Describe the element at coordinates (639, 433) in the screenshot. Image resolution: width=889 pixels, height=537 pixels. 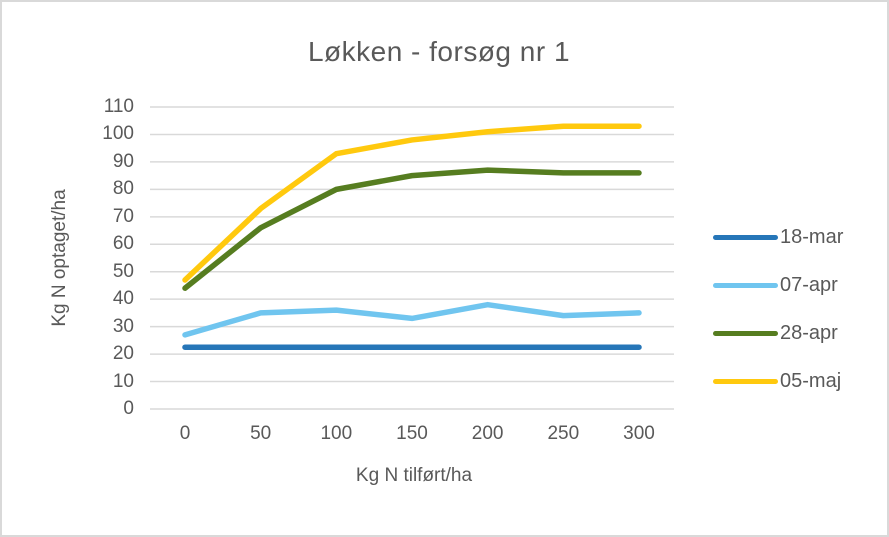
I see `x-tick-label: 300` at that location.